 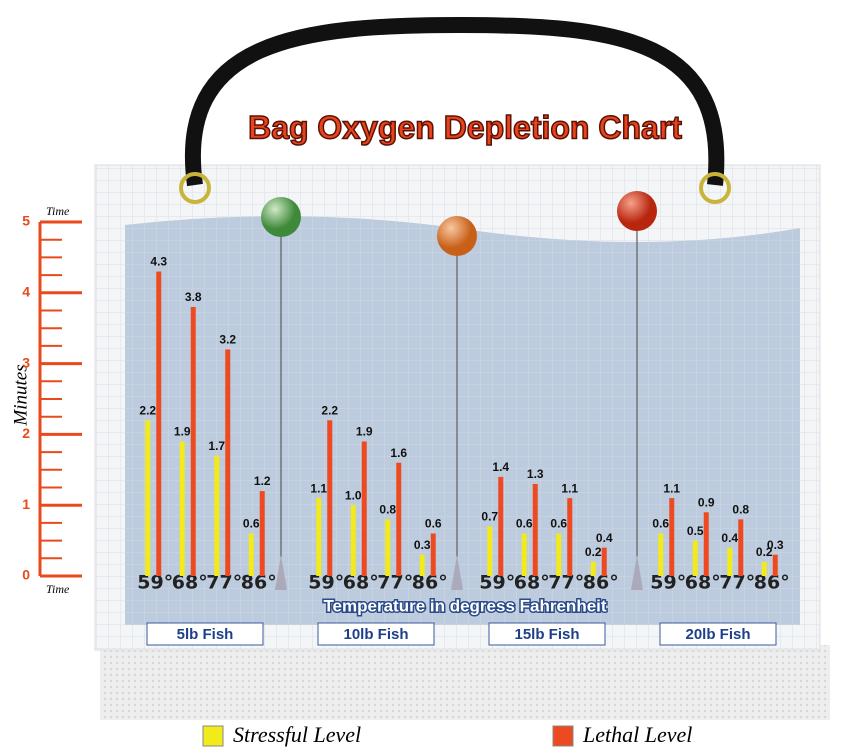 I want to click on group-label: 15lb Fish, so click(x=546, y=634).